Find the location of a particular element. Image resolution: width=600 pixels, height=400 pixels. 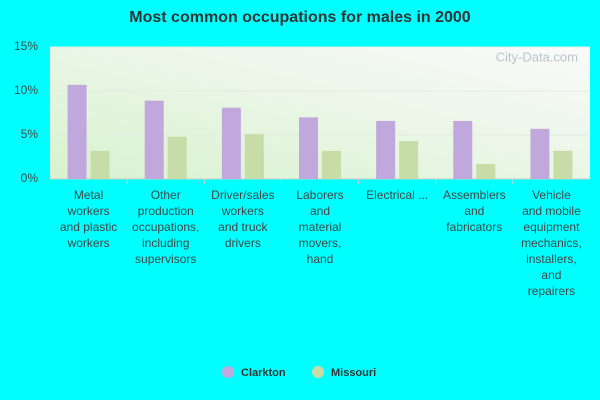

x-tick-label-line: Vehicle is located at coordinates (551, 195).